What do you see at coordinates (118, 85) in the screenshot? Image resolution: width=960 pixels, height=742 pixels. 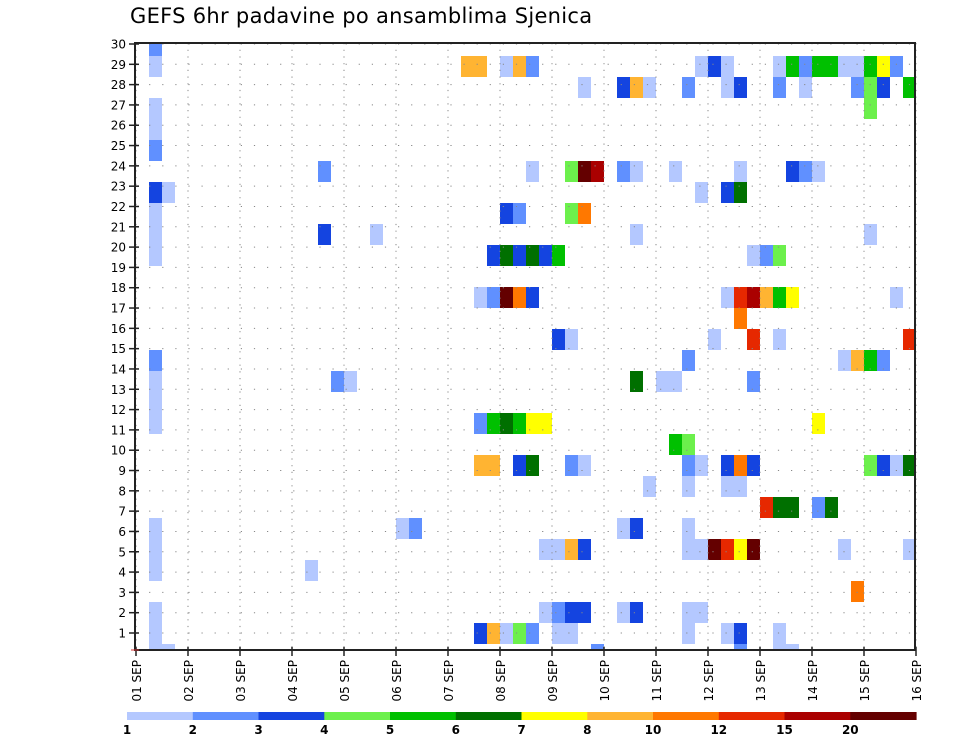 I see `y-tick-label: 28` at bounding box center [118, 85].